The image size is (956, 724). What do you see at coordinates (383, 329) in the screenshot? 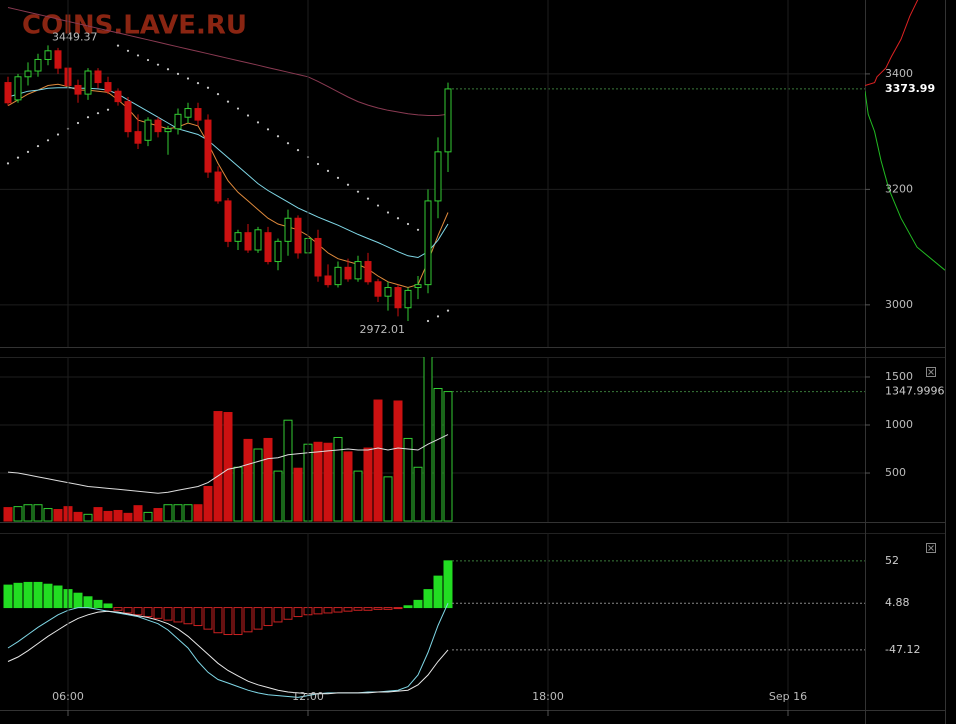
I see `low-annotation: 2972.01` at bounding box center [383, 329].